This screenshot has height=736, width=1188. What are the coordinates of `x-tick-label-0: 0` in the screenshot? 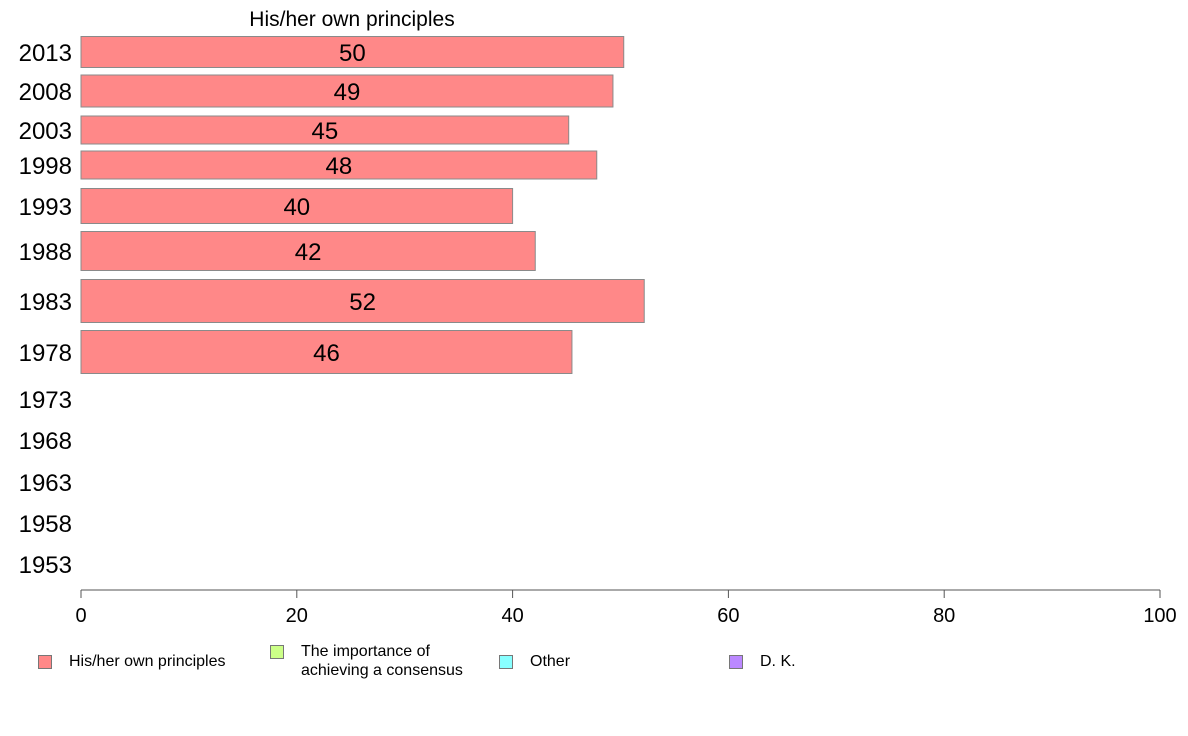 It's located at (80, 616).